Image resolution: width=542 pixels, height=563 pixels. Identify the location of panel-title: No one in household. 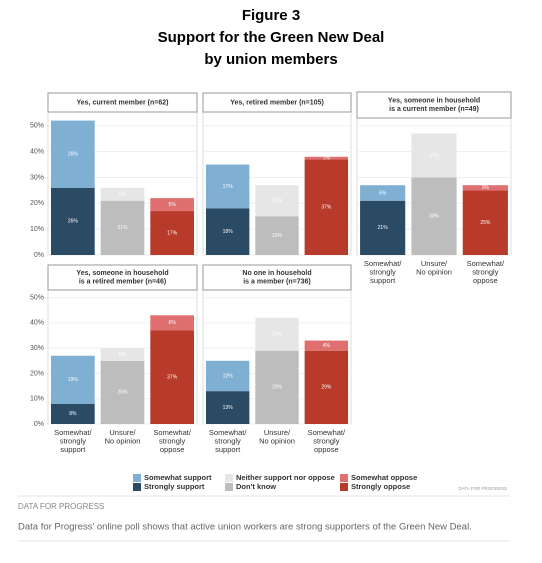
(276, 273).